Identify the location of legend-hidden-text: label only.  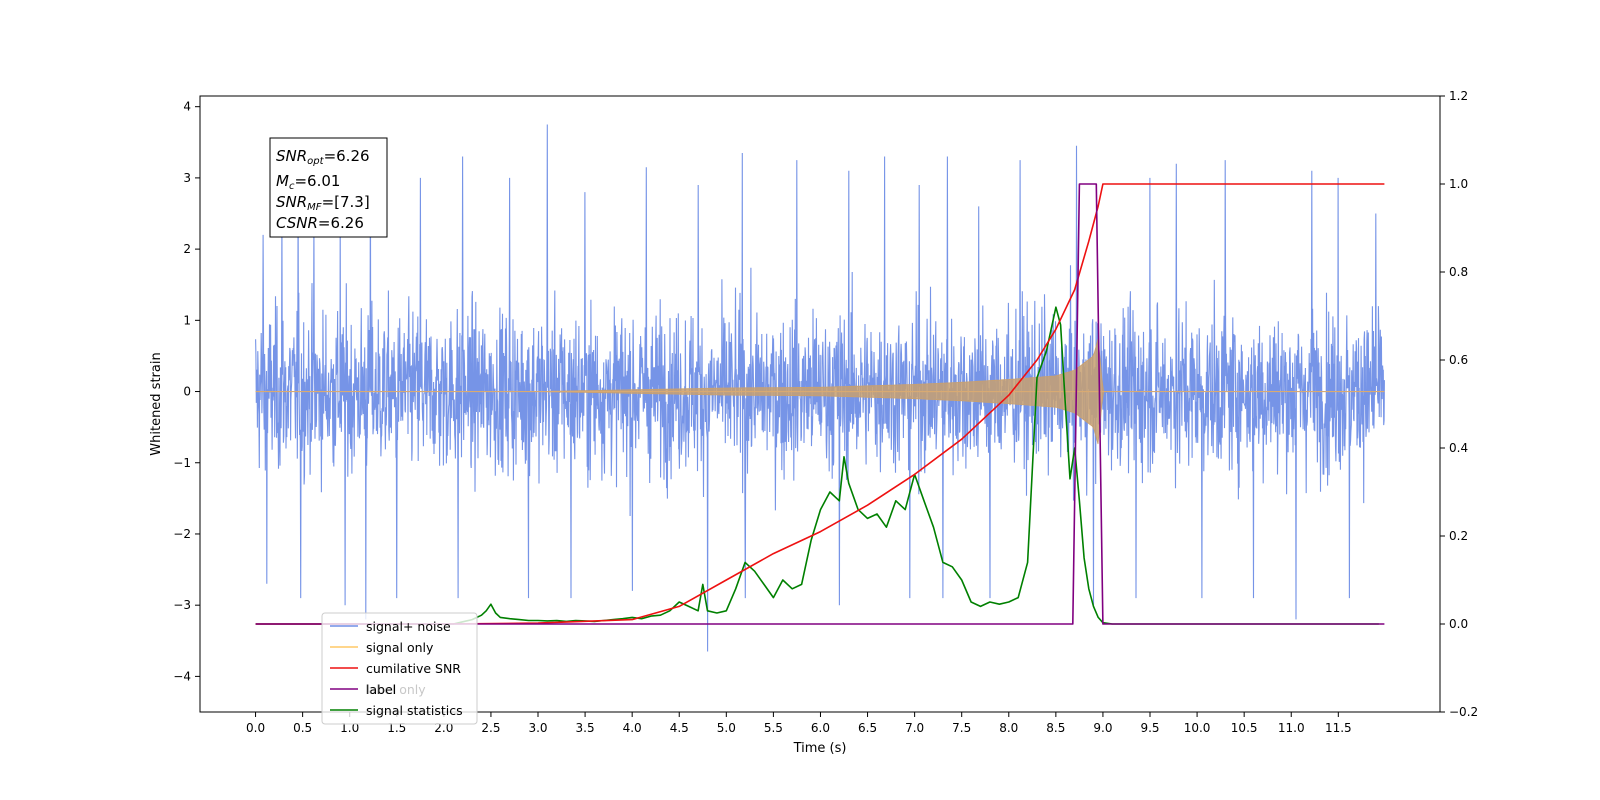
(395, 689).